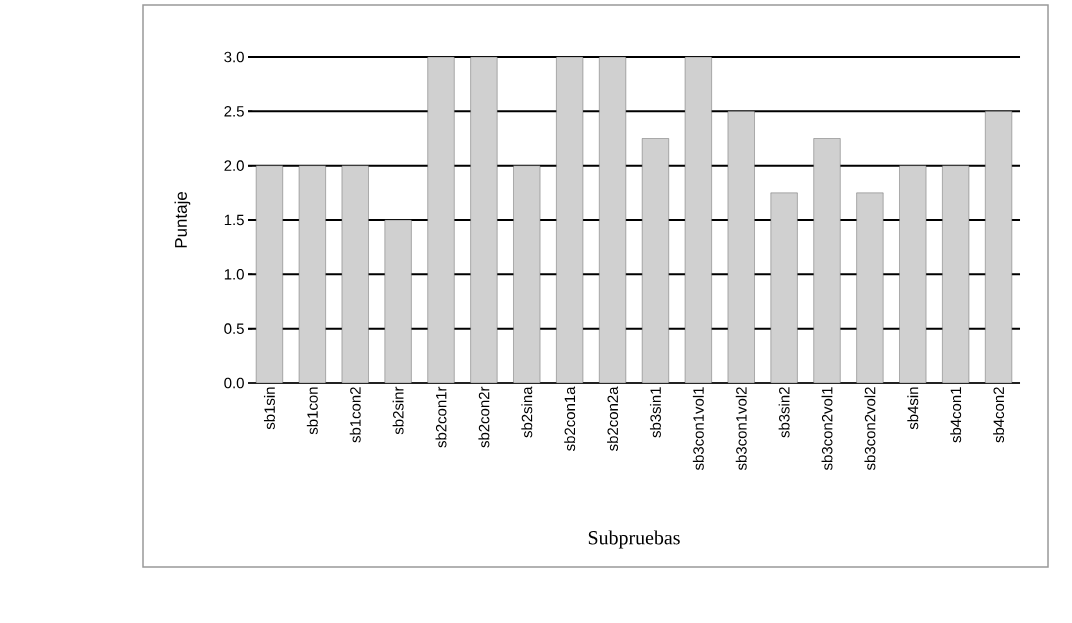 The height and width of the screenshot is (623, 1072). Describe the element at coordinates (999, 415) in the screenshot. I see `x-tick-label: sb4con2` at that location.